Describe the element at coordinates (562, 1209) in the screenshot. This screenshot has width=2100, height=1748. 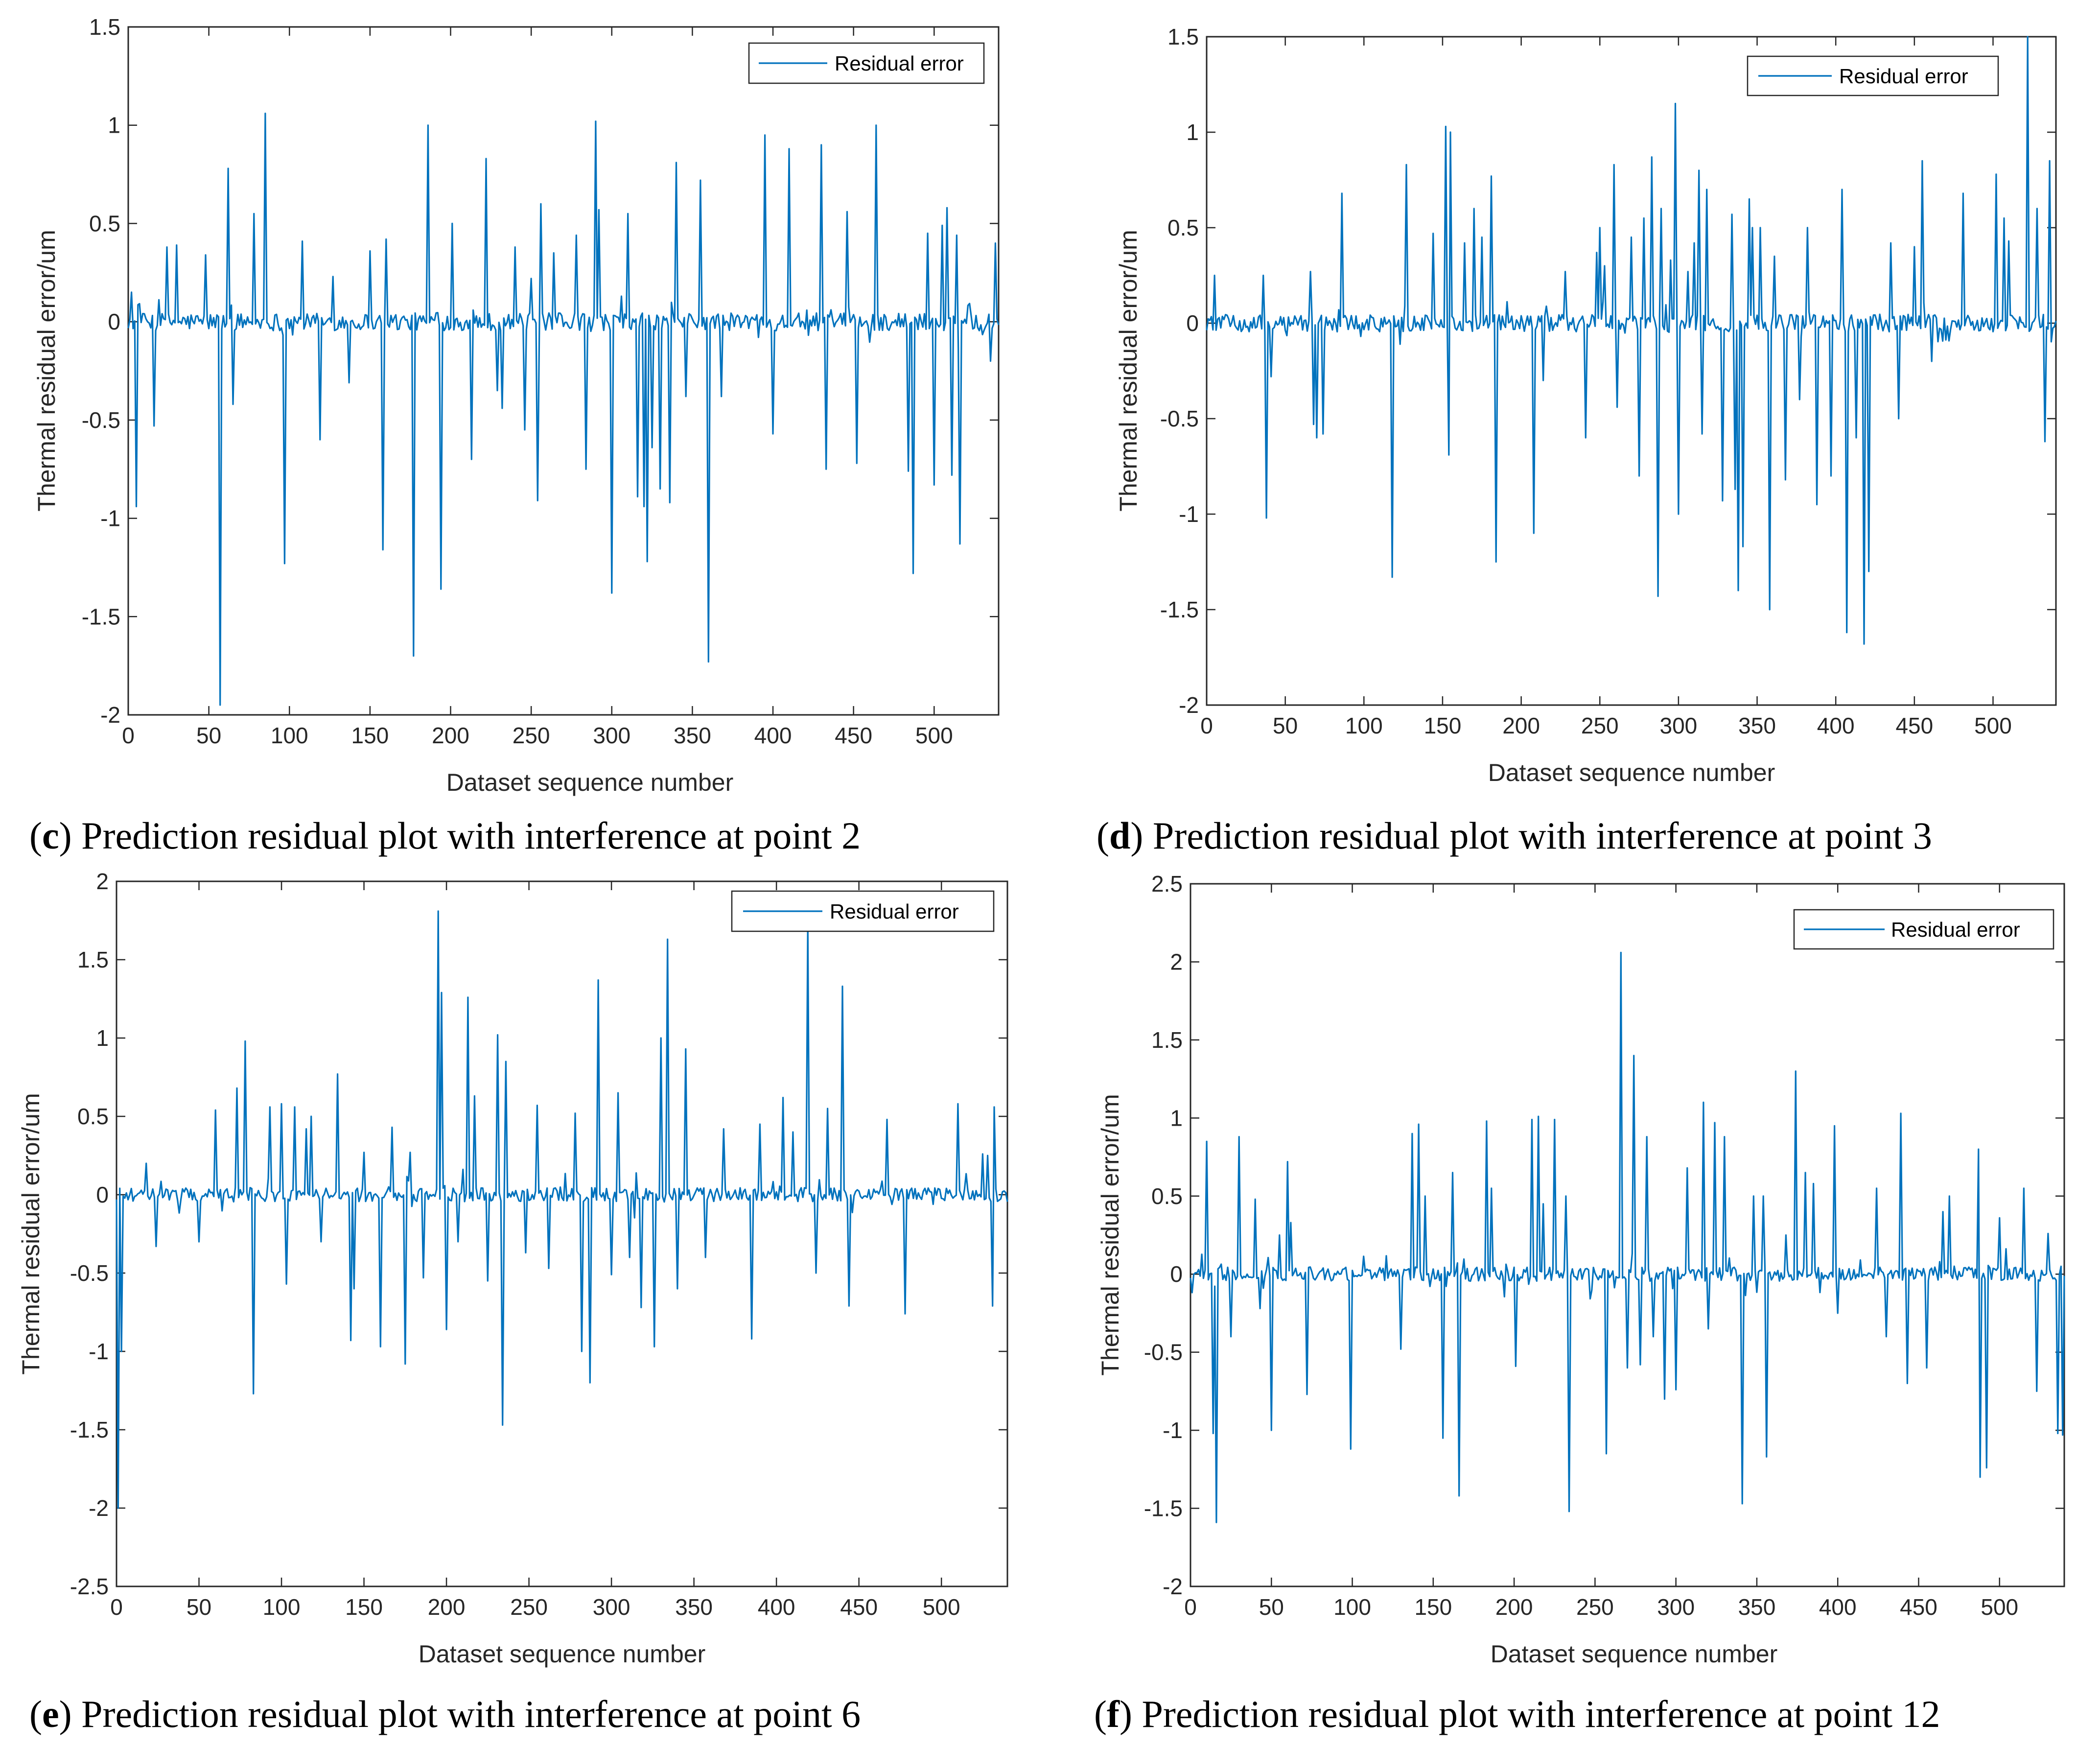
I see `panel-e-residual-line` at that location.